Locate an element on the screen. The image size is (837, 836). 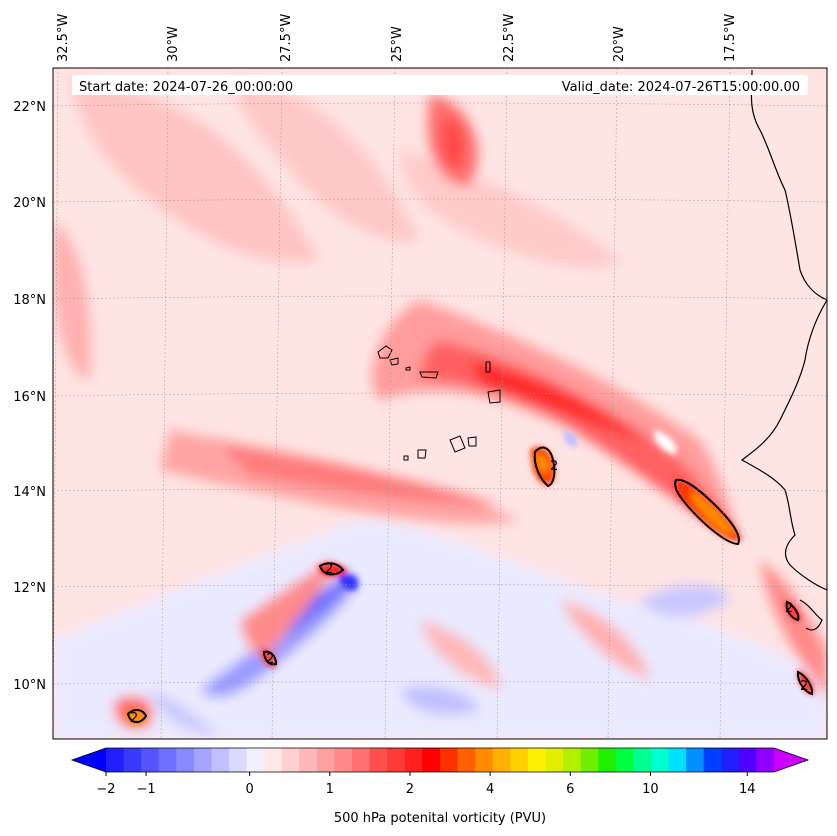
start-date-label: Start date: 2024-07-26_00:00:00 is located at coordinates (186, 87).